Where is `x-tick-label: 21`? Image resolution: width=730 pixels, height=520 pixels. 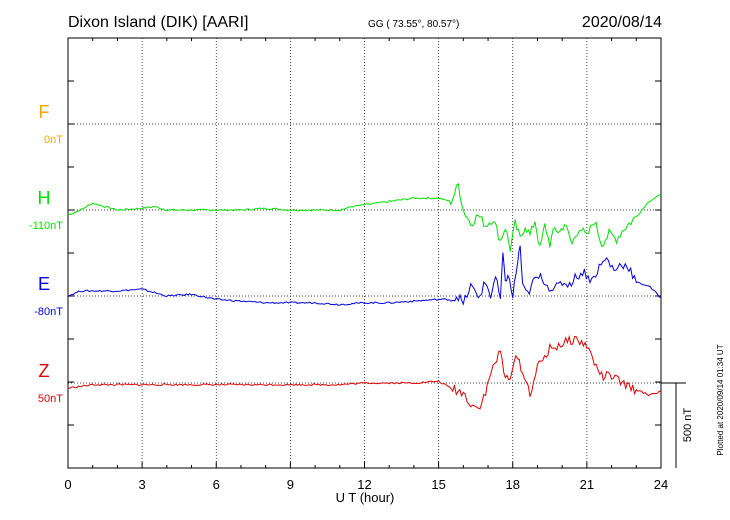
x-tick-label: 21 is located at coordinates (587, 484).